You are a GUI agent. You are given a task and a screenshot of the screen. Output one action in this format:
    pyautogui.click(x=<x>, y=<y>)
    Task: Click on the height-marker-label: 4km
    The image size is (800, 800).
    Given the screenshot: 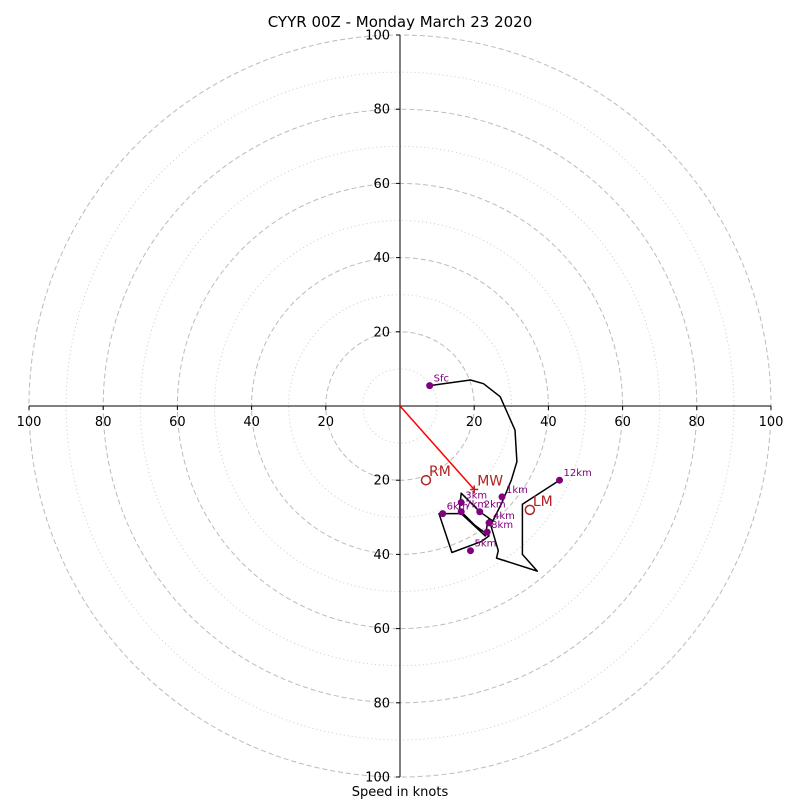 What is the action you would take?
    pyautogui.click(x=504, y=516)
    